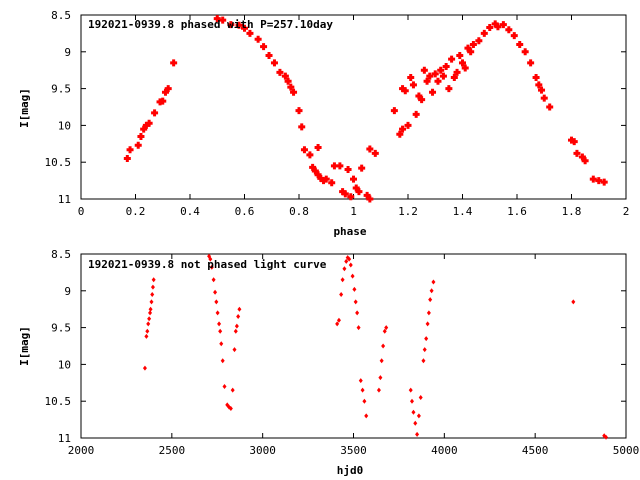  What do you see at coordinates (190, 211) in the screenshot?
I see `top-x-tick-label: 0.4` at bounding box center [190, 211].